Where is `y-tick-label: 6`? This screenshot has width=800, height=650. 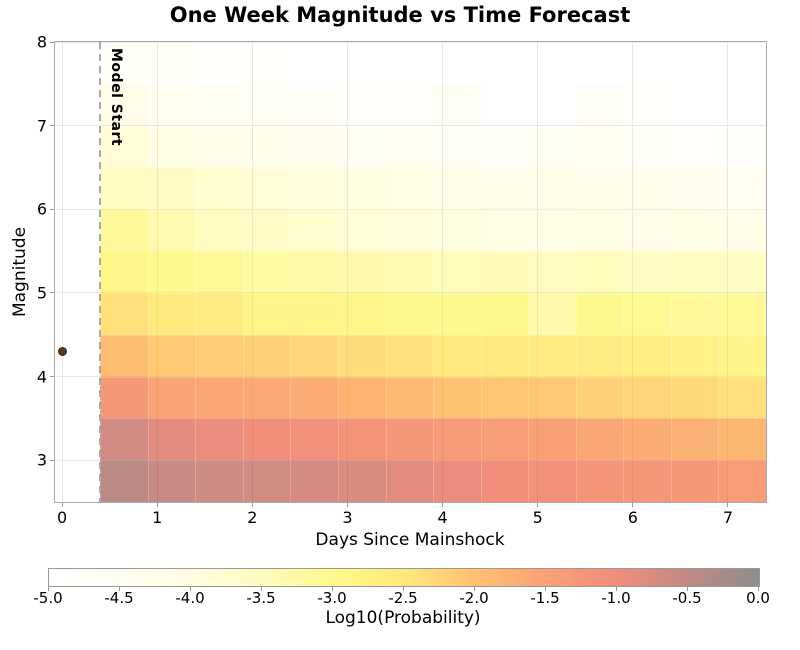
y-tick-label: 6 is located at coordinates (41, 209).